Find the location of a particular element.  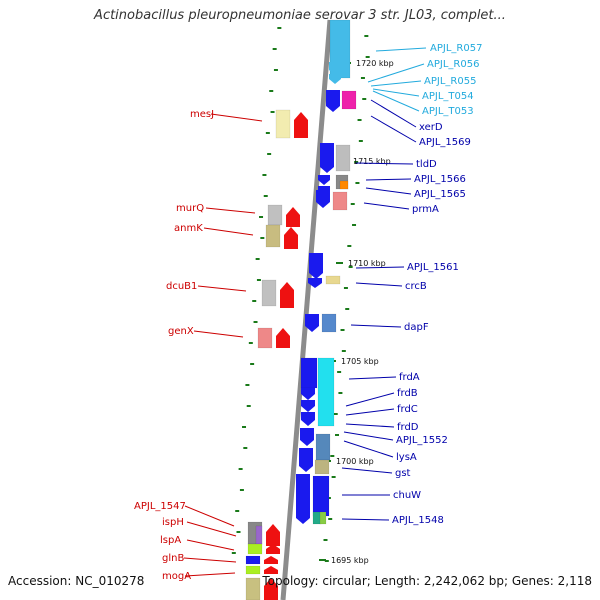

kbp-label: 1715 kbp is located at coordinates (372, 161).